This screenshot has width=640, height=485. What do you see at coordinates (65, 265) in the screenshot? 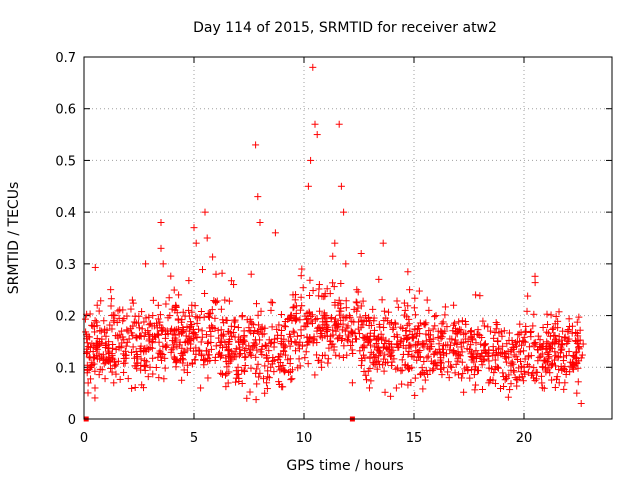
I see `y-tick-label: 0.3` at bounding box center [65, 265].